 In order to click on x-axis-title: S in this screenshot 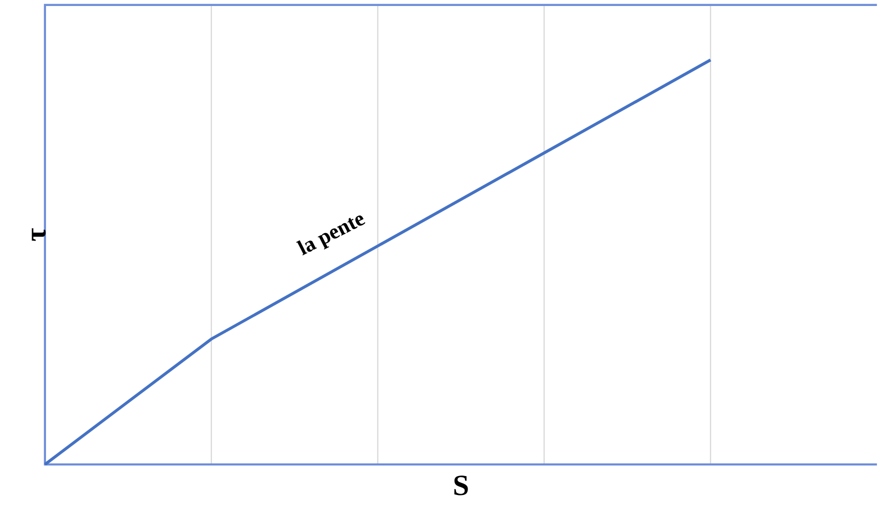, I will do `click(461, 485)`.